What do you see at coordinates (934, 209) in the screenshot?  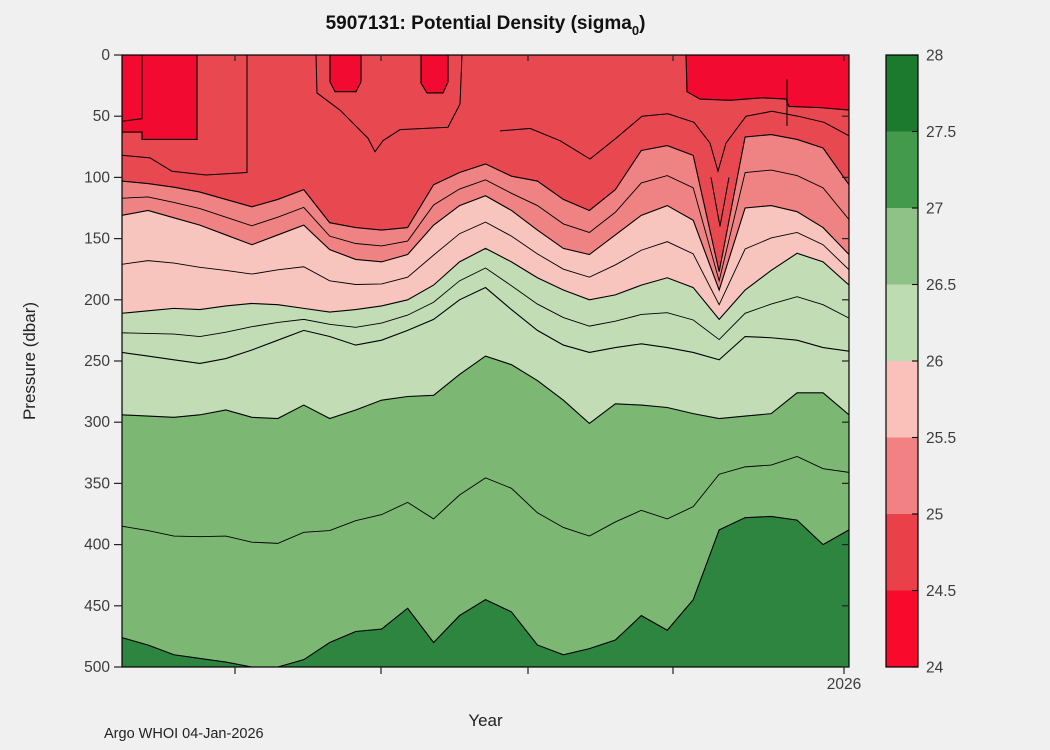 I see `colorbar-tick-label-27: 27` at bounding box center [934, 209].